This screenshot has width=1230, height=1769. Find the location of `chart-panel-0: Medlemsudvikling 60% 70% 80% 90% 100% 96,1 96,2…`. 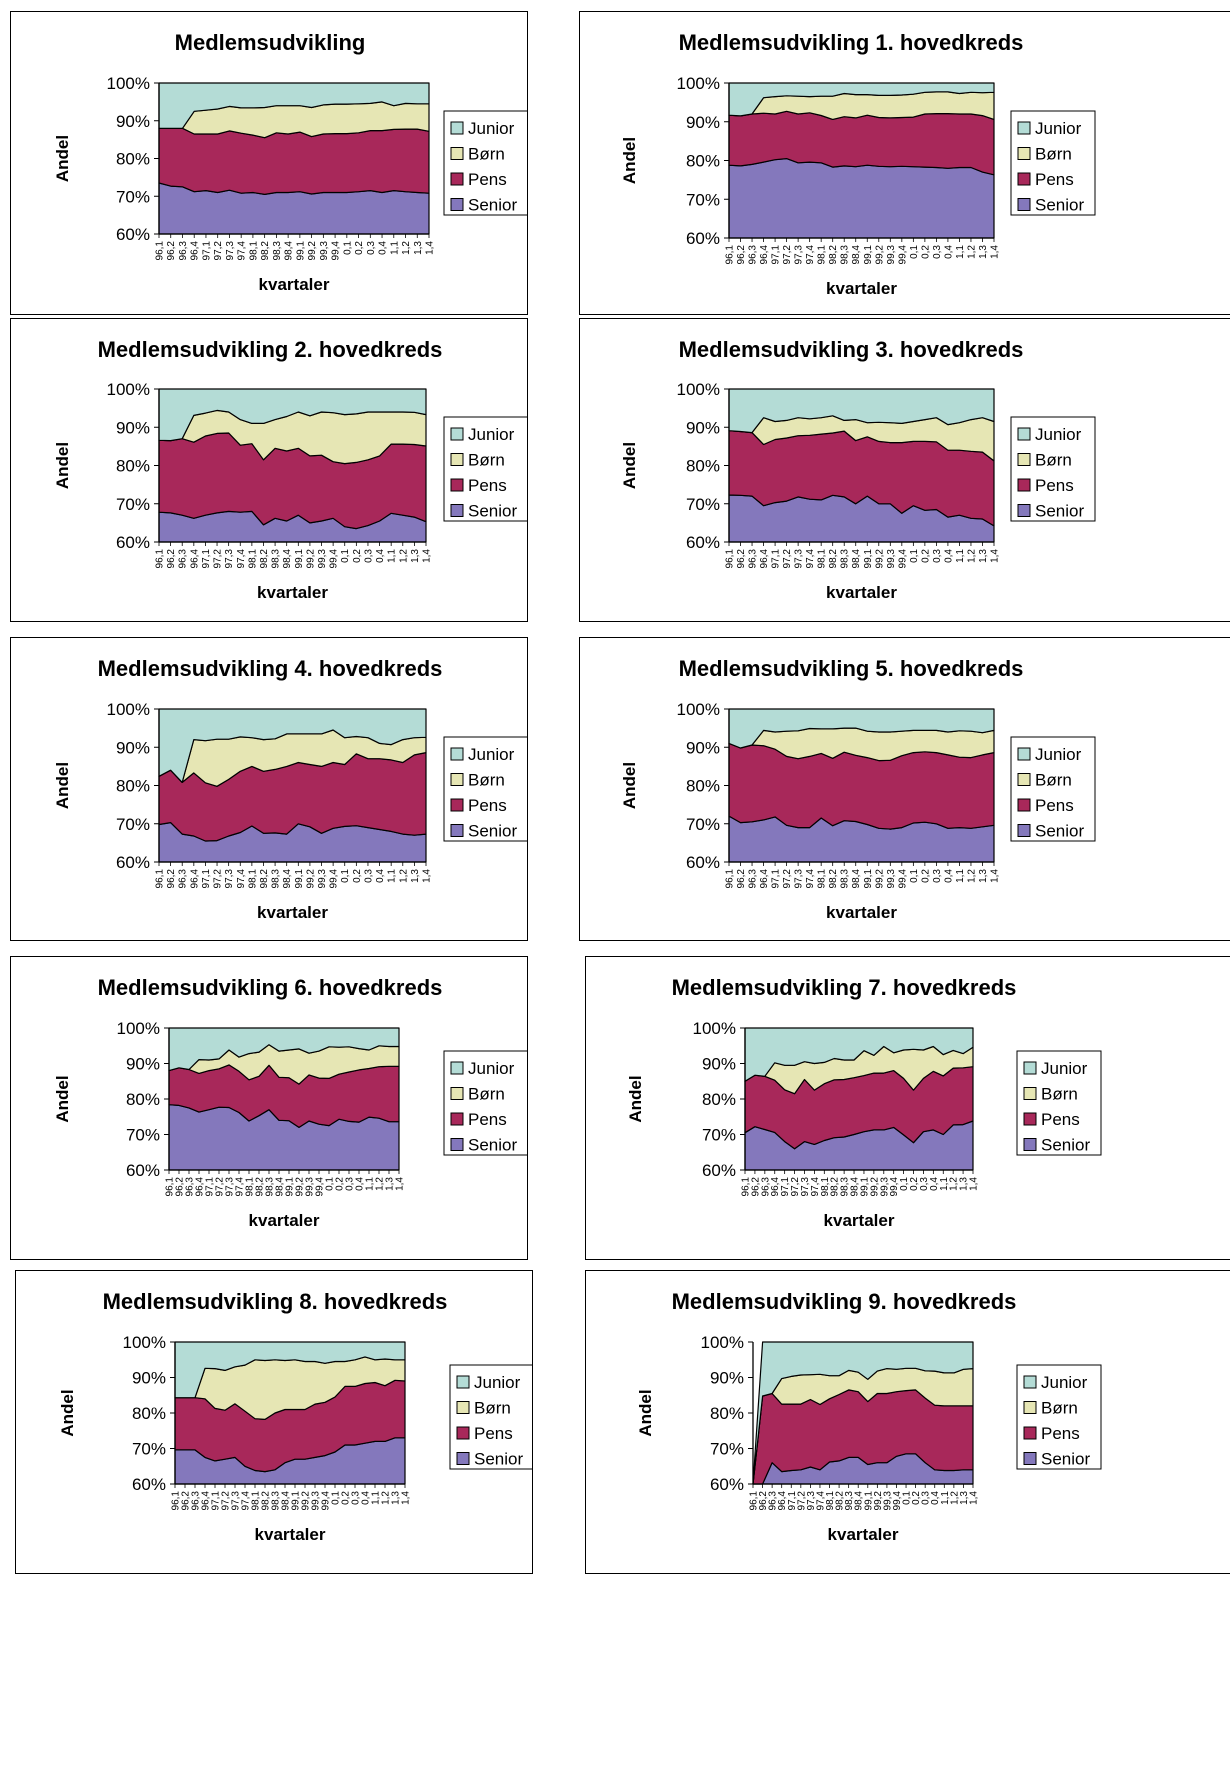

chart-panel-0: Medlemsudvikling 60% 70% 80% 90% 100% 96,1 96,2… is located at coordinates (269, 163).